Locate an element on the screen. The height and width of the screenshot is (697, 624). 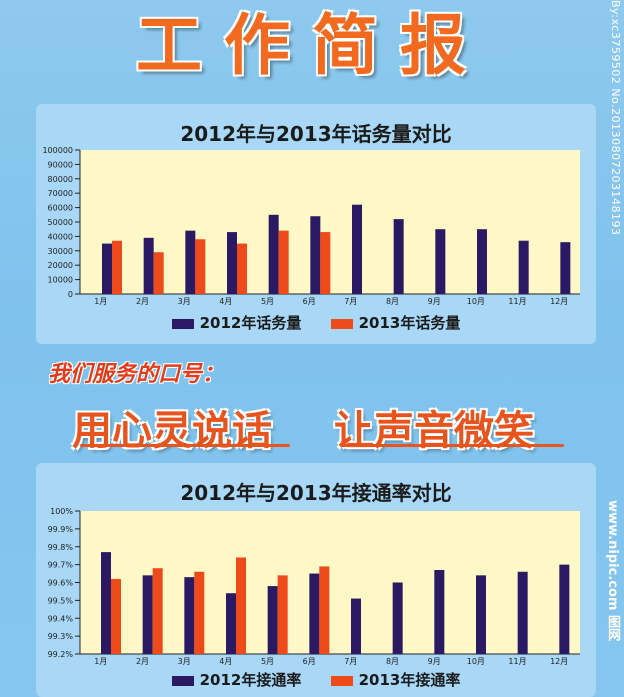
y-tick-label: 60000 is located at coordinates (60, 208).